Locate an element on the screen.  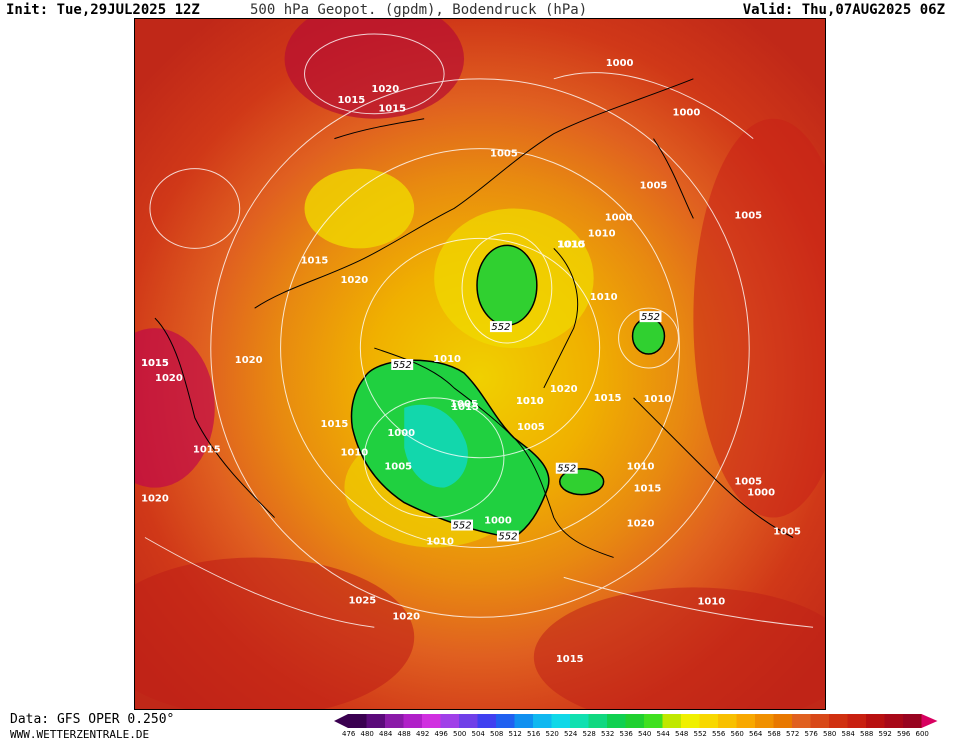
low-center-east is located at coordinates (648, 336).